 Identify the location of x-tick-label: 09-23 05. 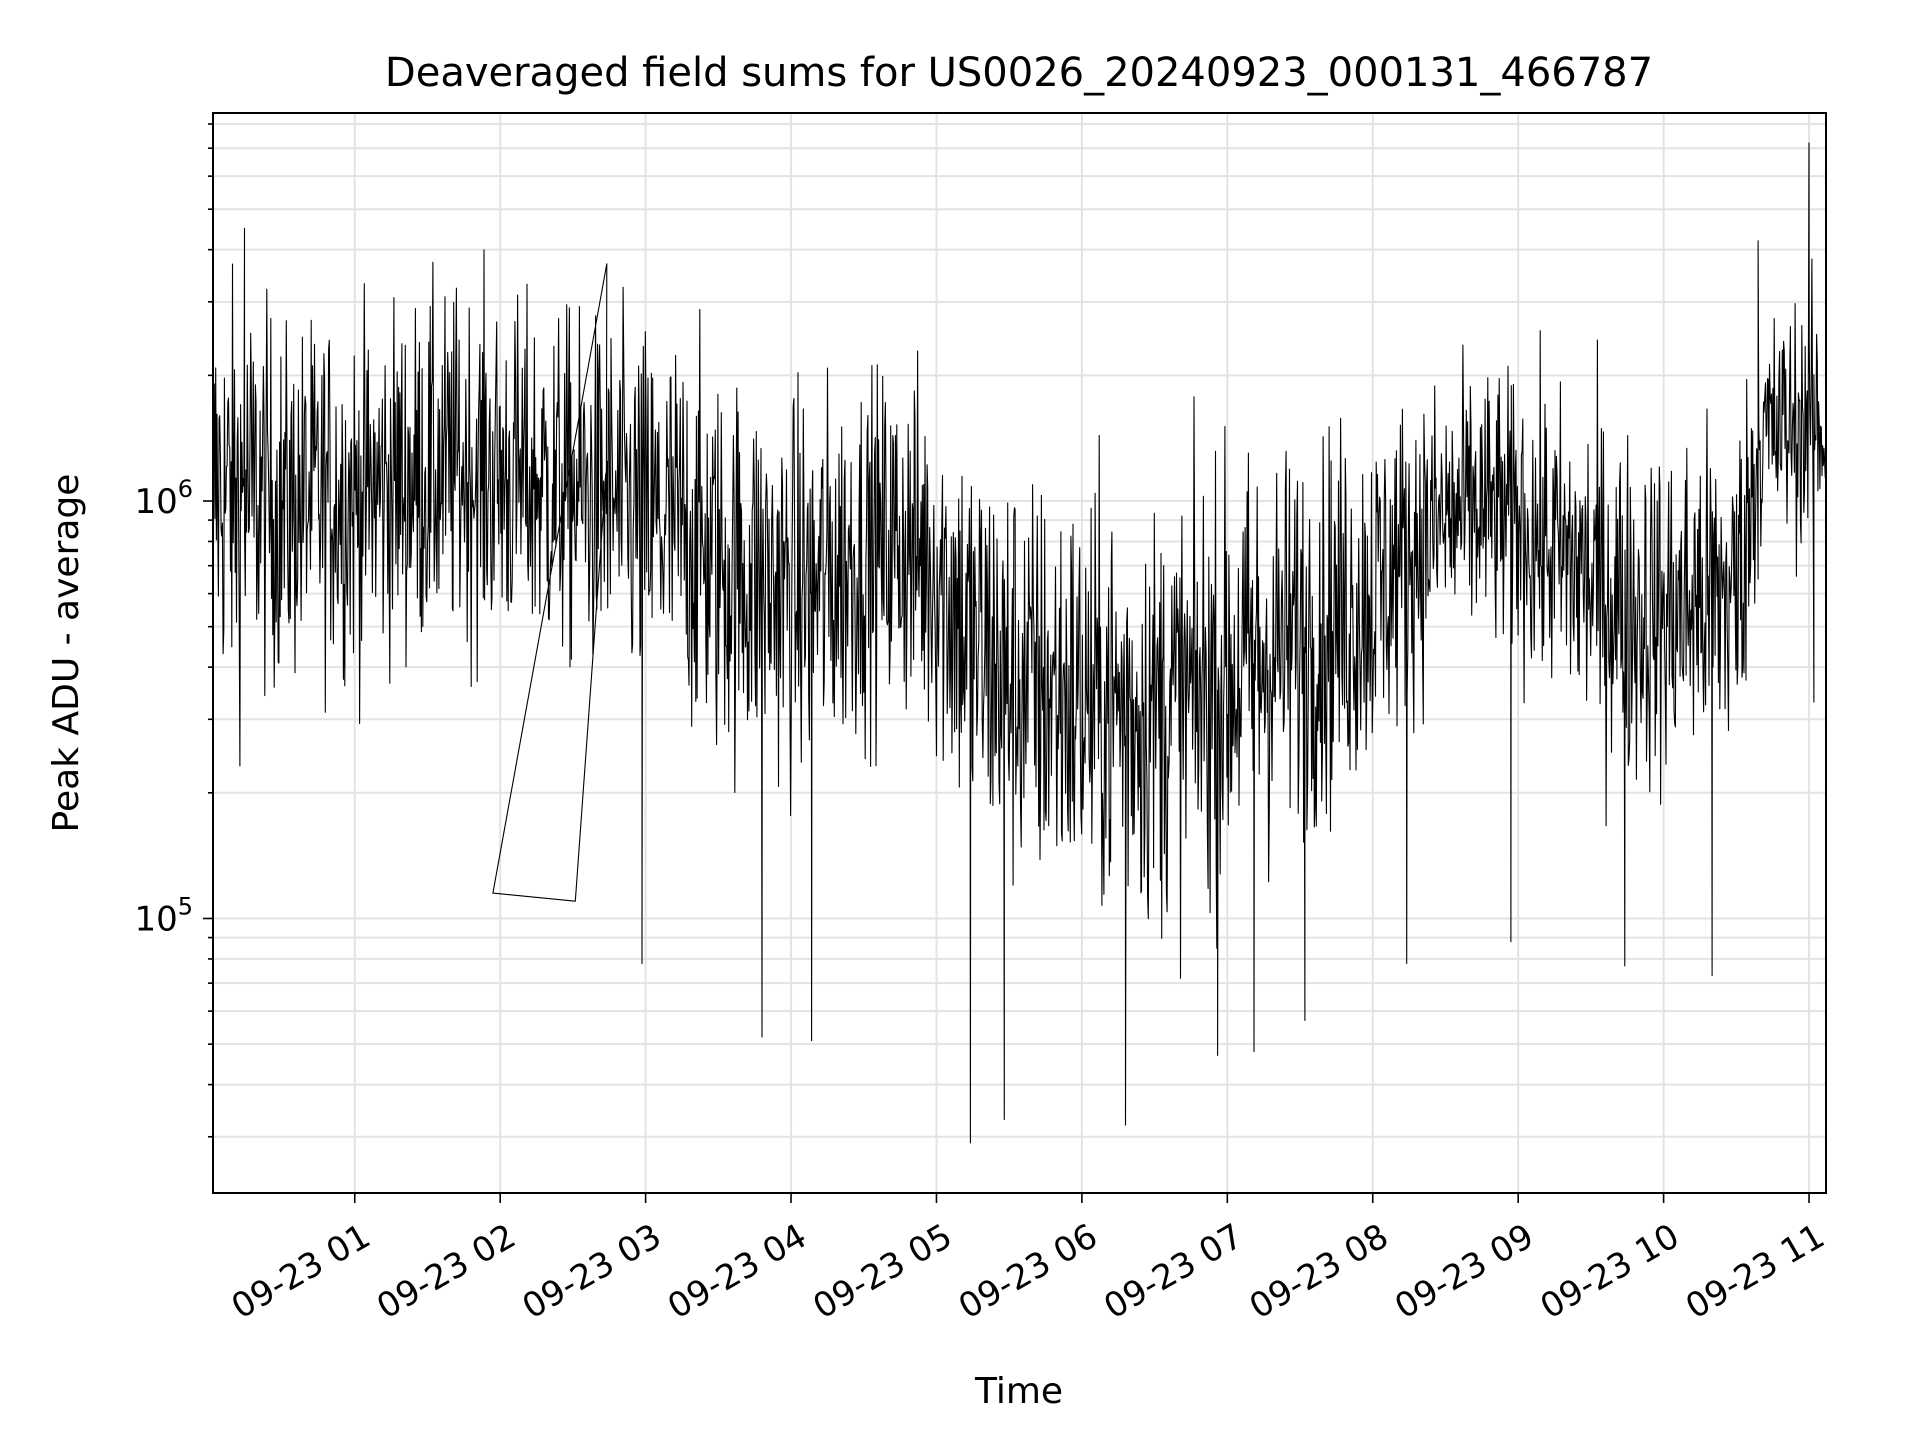
(883, 1271).